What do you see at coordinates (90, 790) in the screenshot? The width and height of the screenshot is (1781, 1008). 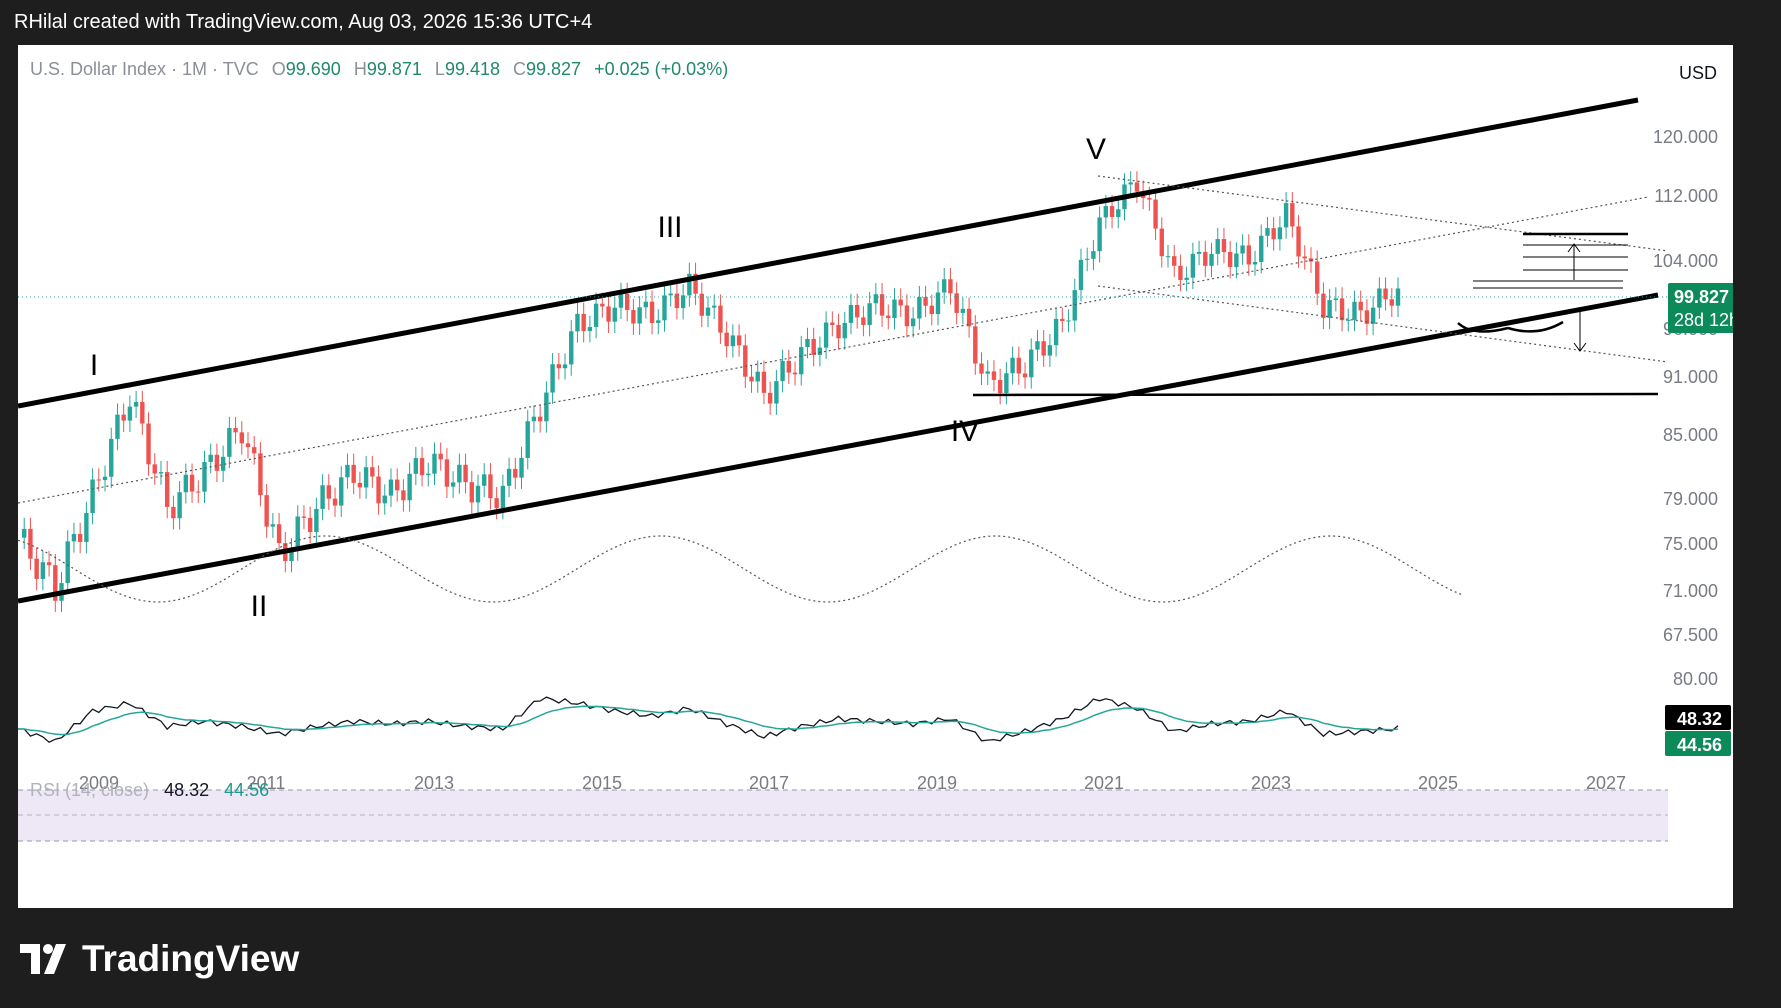 I see `rsi-label: RSI (14, close)` at bounding box center [90, 790].